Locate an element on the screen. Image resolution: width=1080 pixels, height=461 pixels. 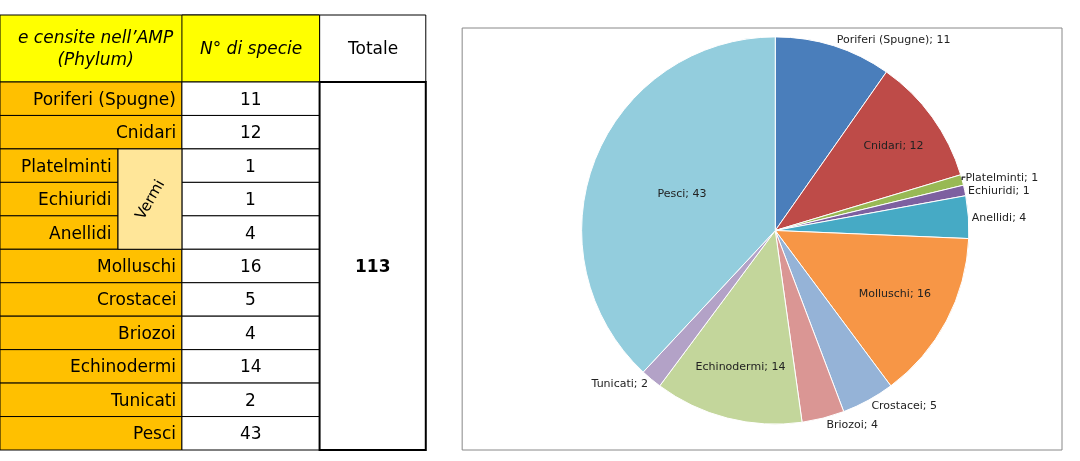
category-label: Briozoi is located at coordinates (147, 333).